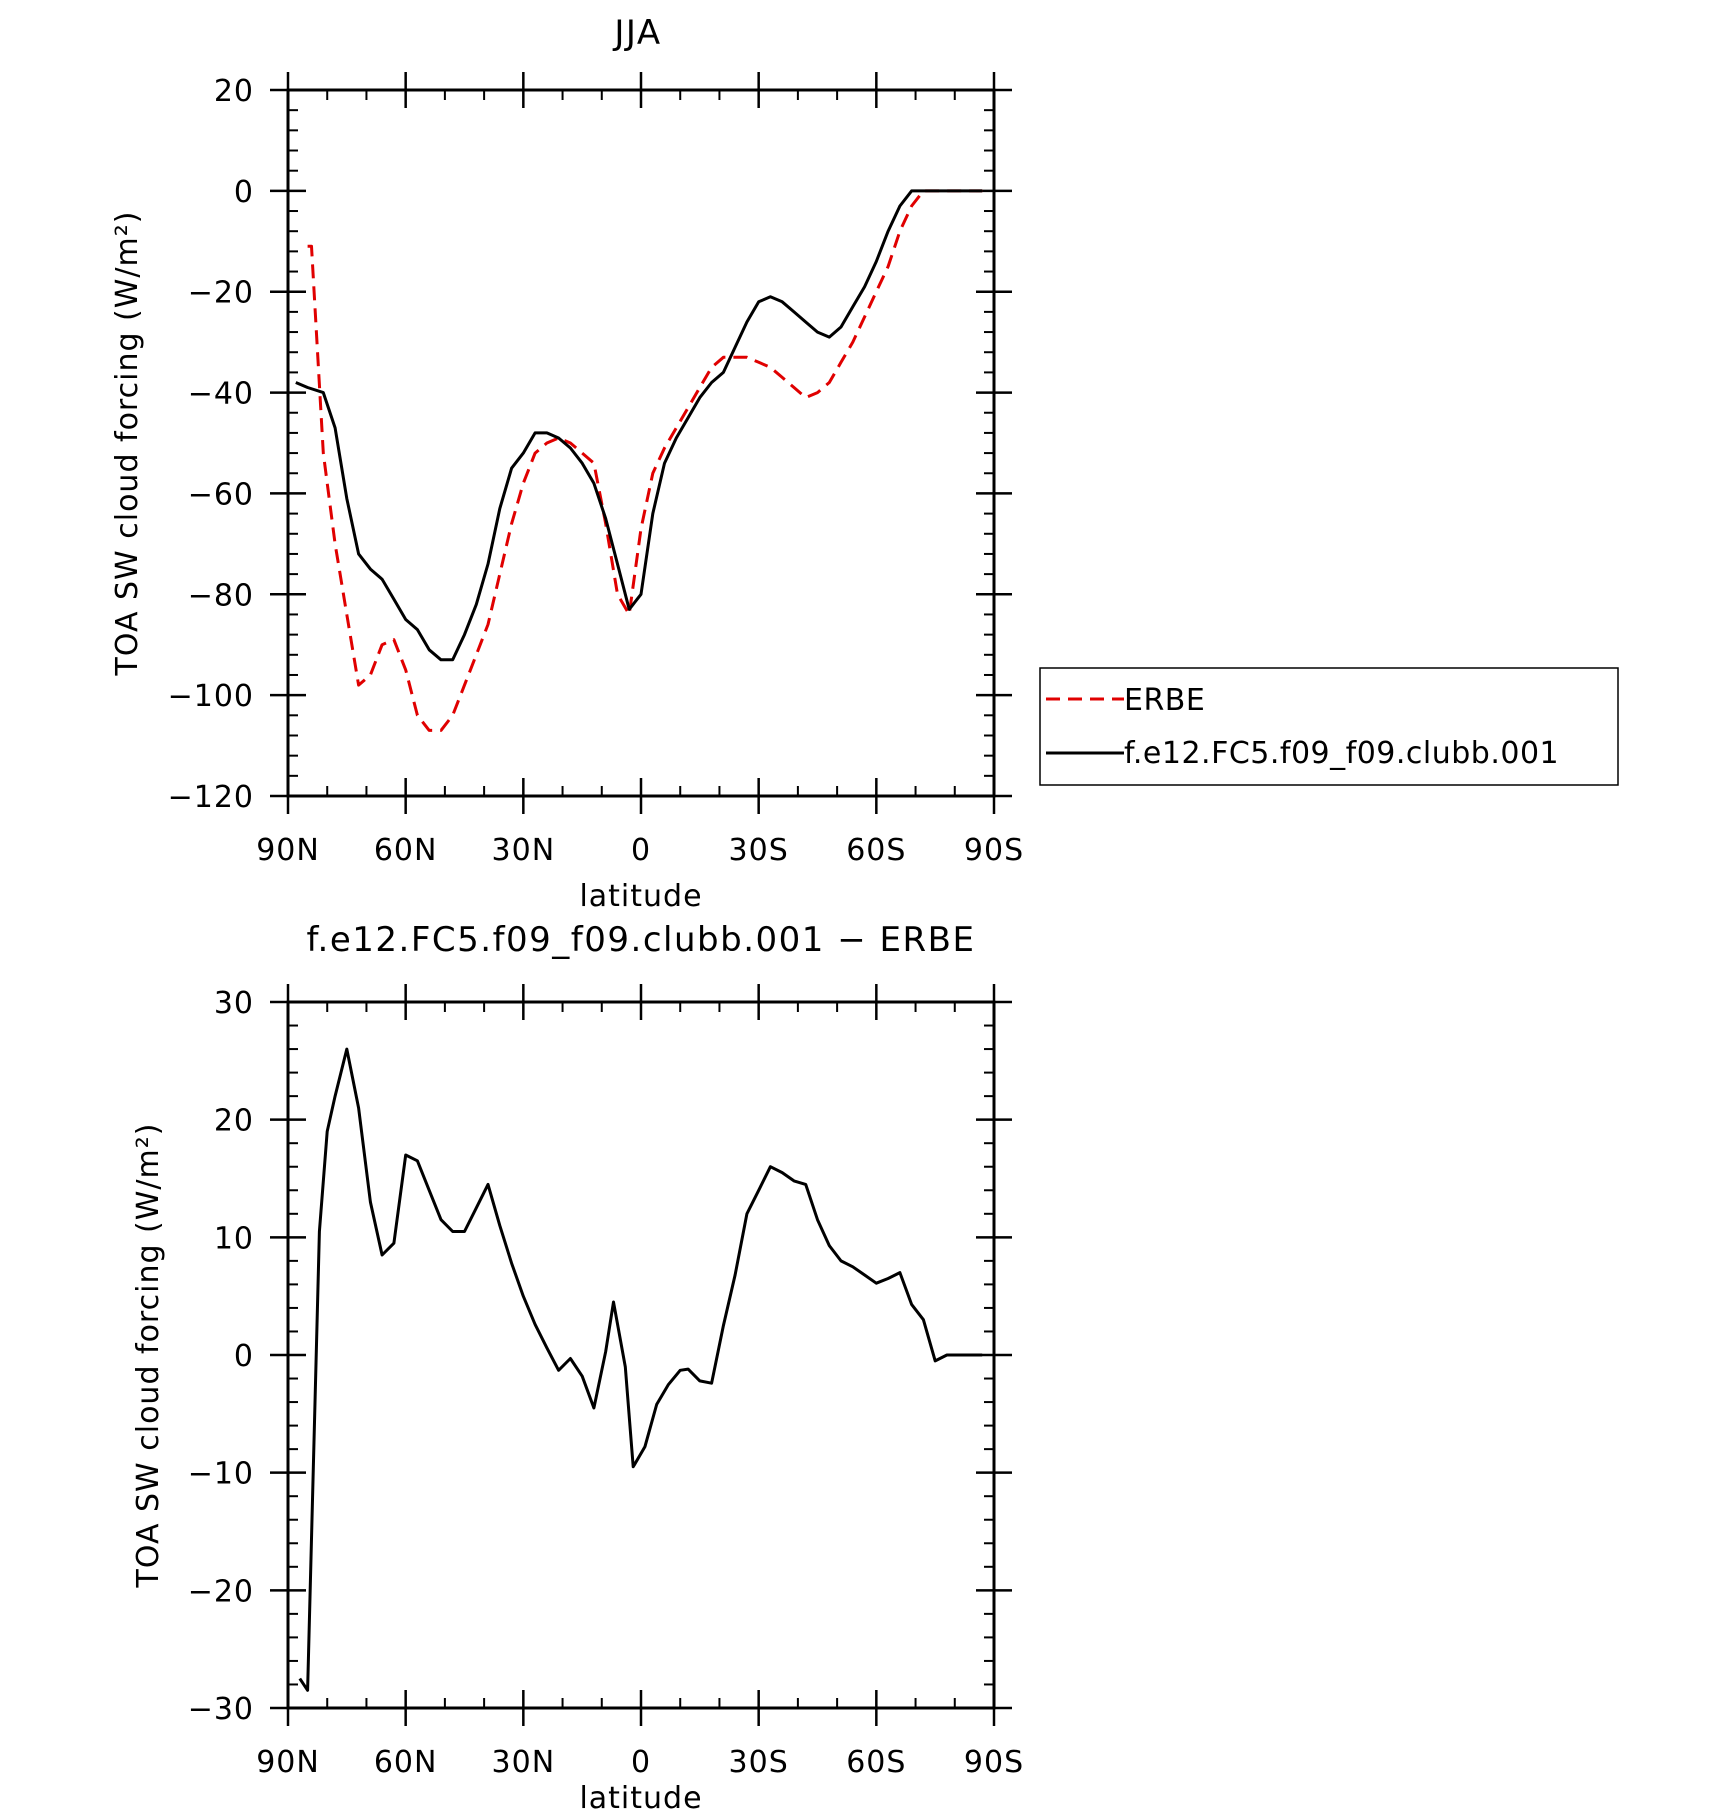 This screenshot has height=1811, width=1710. I want to click on y-tick-label: 30, so click(234, 1003).